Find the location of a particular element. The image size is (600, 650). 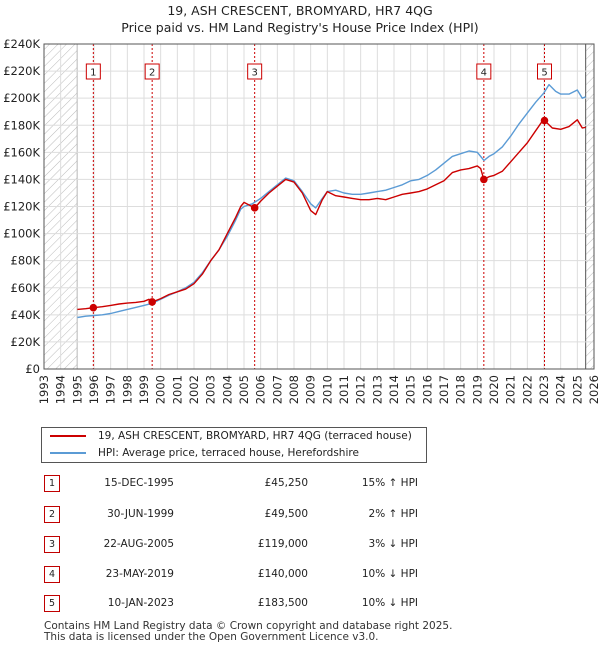

sale-badge: 5 is located at coordinates (52, 603).